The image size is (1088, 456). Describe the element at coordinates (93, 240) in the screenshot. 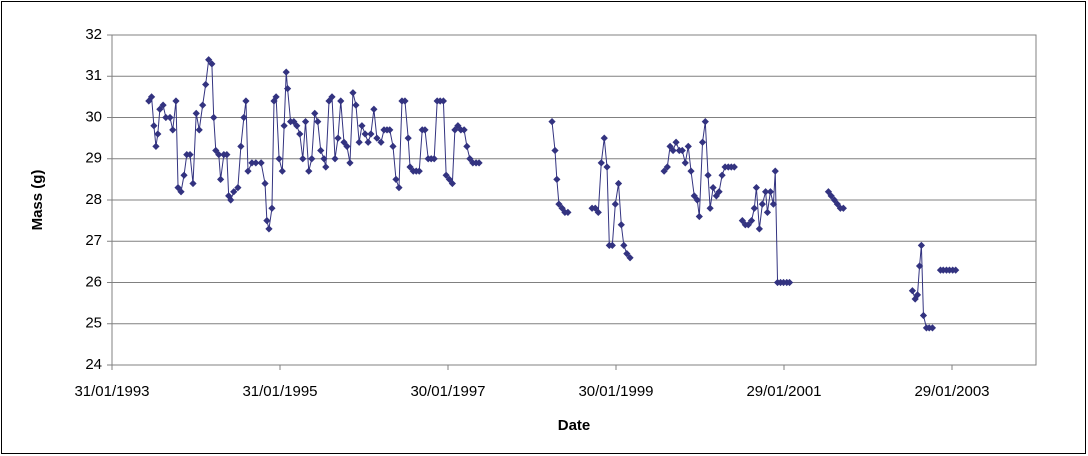

I see `y-tick-label: 27` at that location.